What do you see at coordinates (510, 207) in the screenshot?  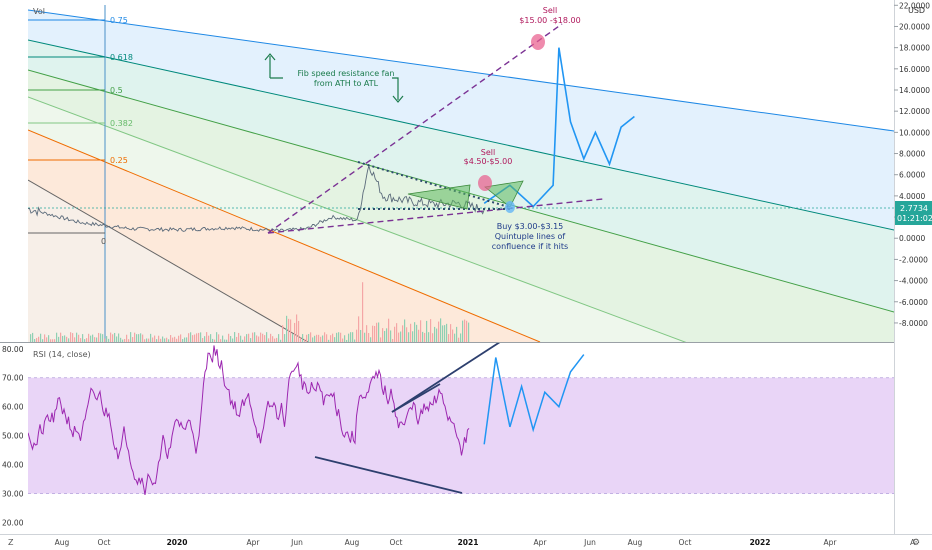 I see `buy-marker` at bounding box center [510, 207].